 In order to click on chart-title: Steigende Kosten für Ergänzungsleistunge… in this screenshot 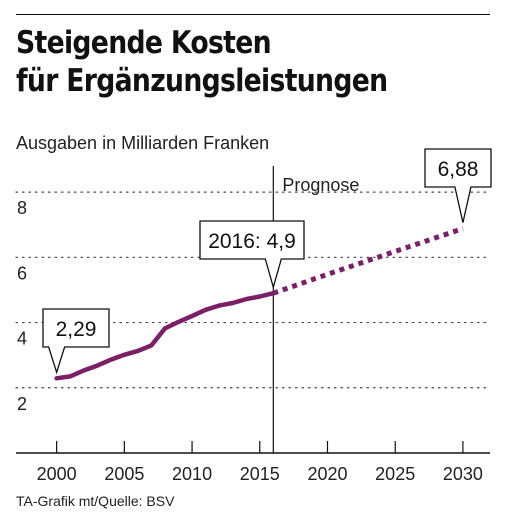, I will do `click(222, 62)`.